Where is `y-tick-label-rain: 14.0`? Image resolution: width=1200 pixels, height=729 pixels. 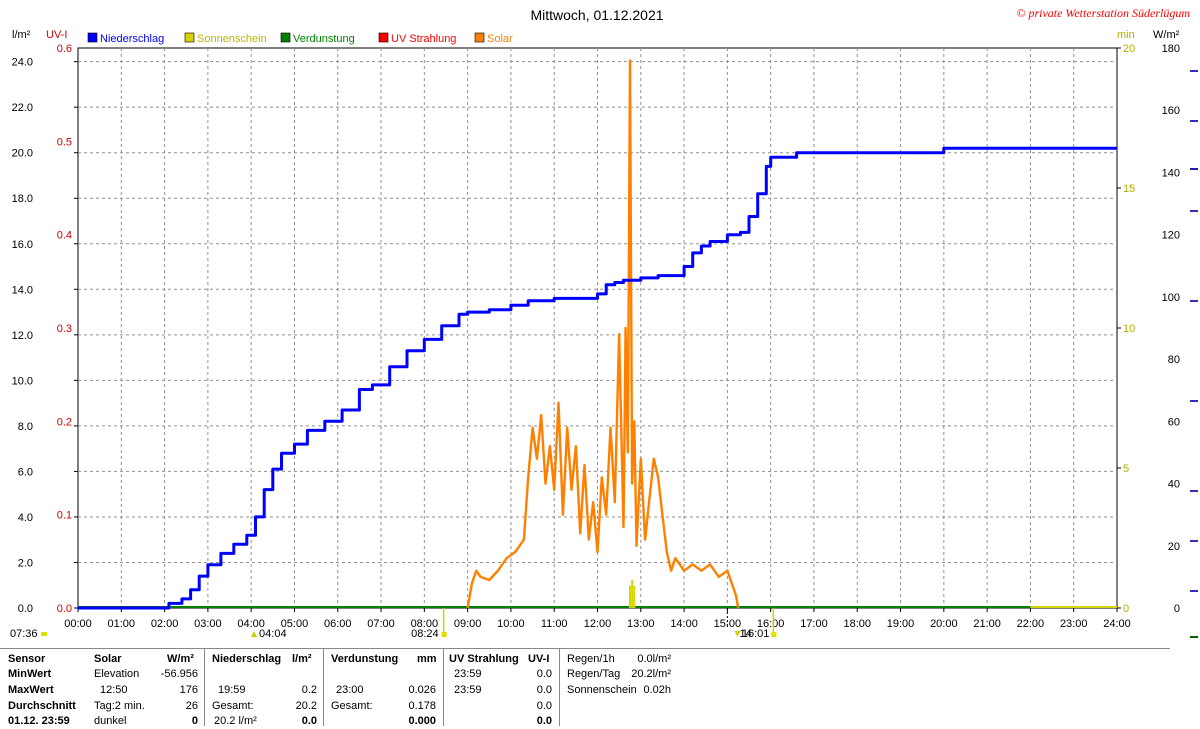
y-tick-label-rain: 14.0 is located at coordinates (22, 290).